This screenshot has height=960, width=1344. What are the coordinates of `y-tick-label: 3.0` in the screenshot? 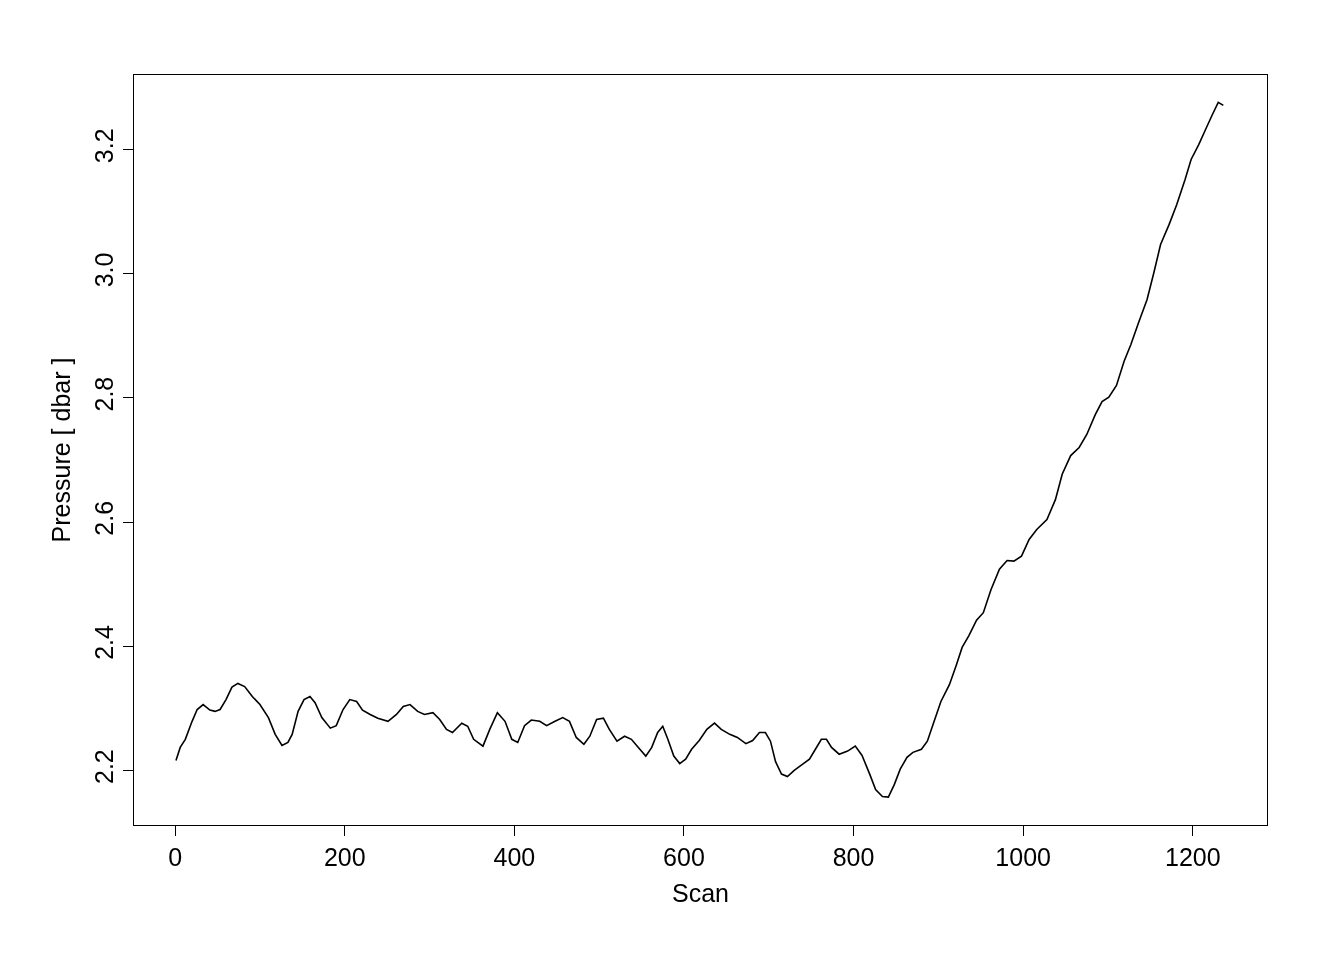 It's located at (103, 270).